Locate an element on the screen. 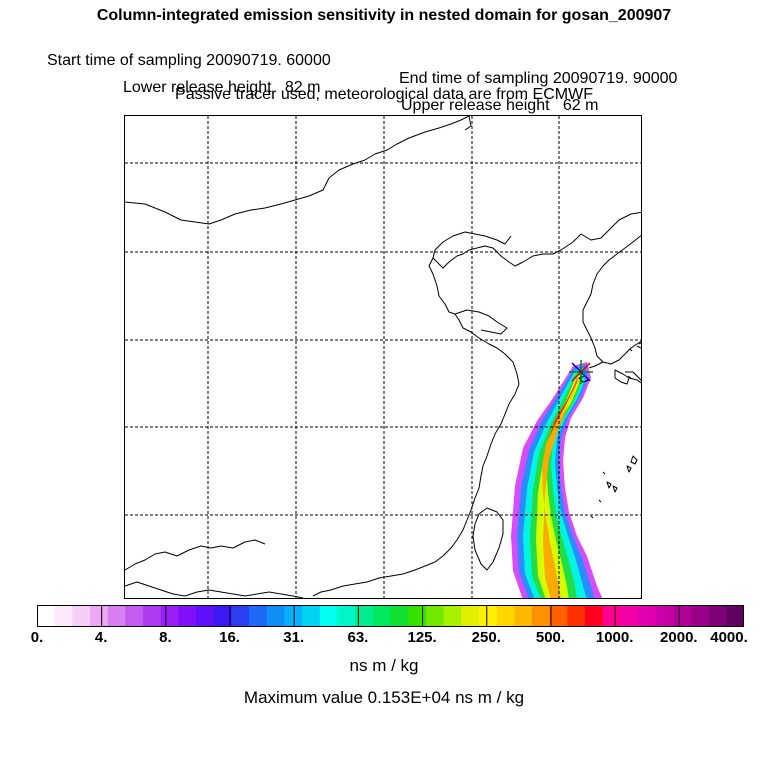 The height and width of the screenshot is (768, 768). colorbar-tick-label: 125. is located at coordinates (422, 637).